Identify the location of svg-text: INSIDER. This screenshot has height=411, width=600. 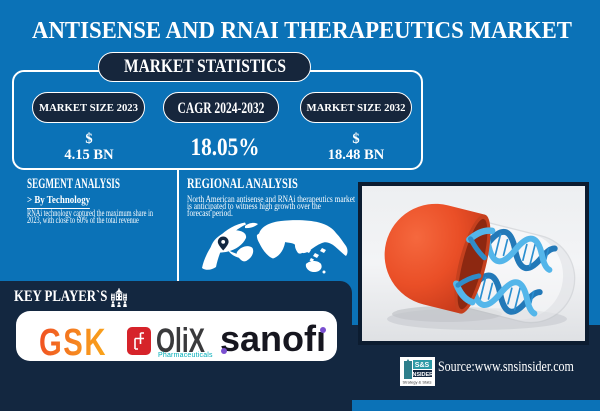
(422, 375).